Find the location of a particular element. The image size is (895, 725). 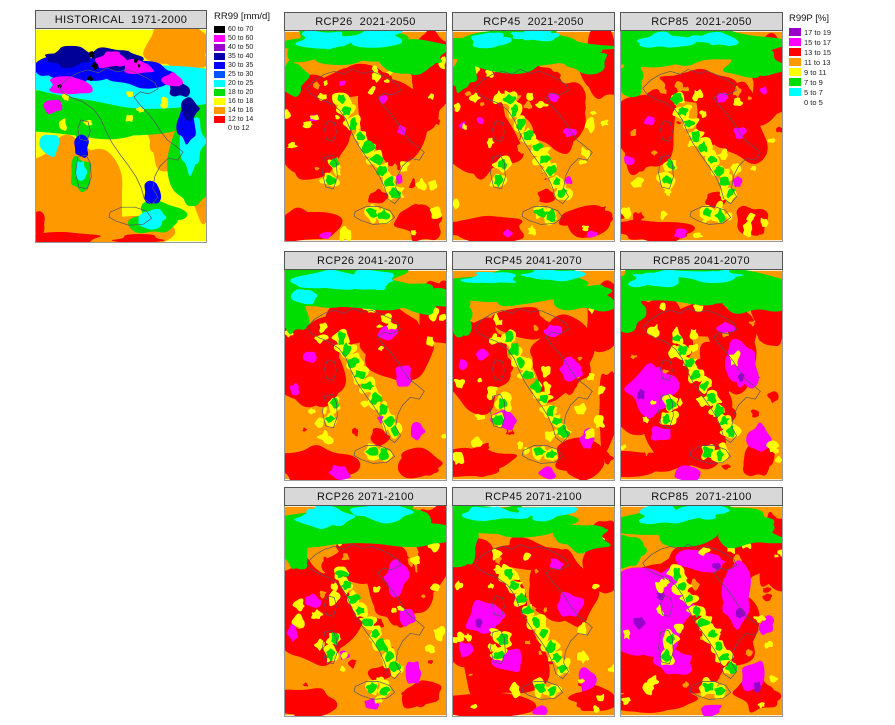

legend-entry: 50 to 60 is located at coordinates (242, 38).